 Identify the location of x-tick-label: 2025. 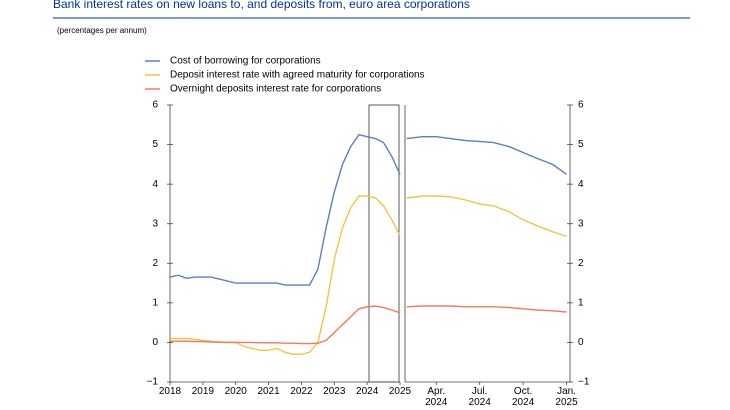
(400, 391).